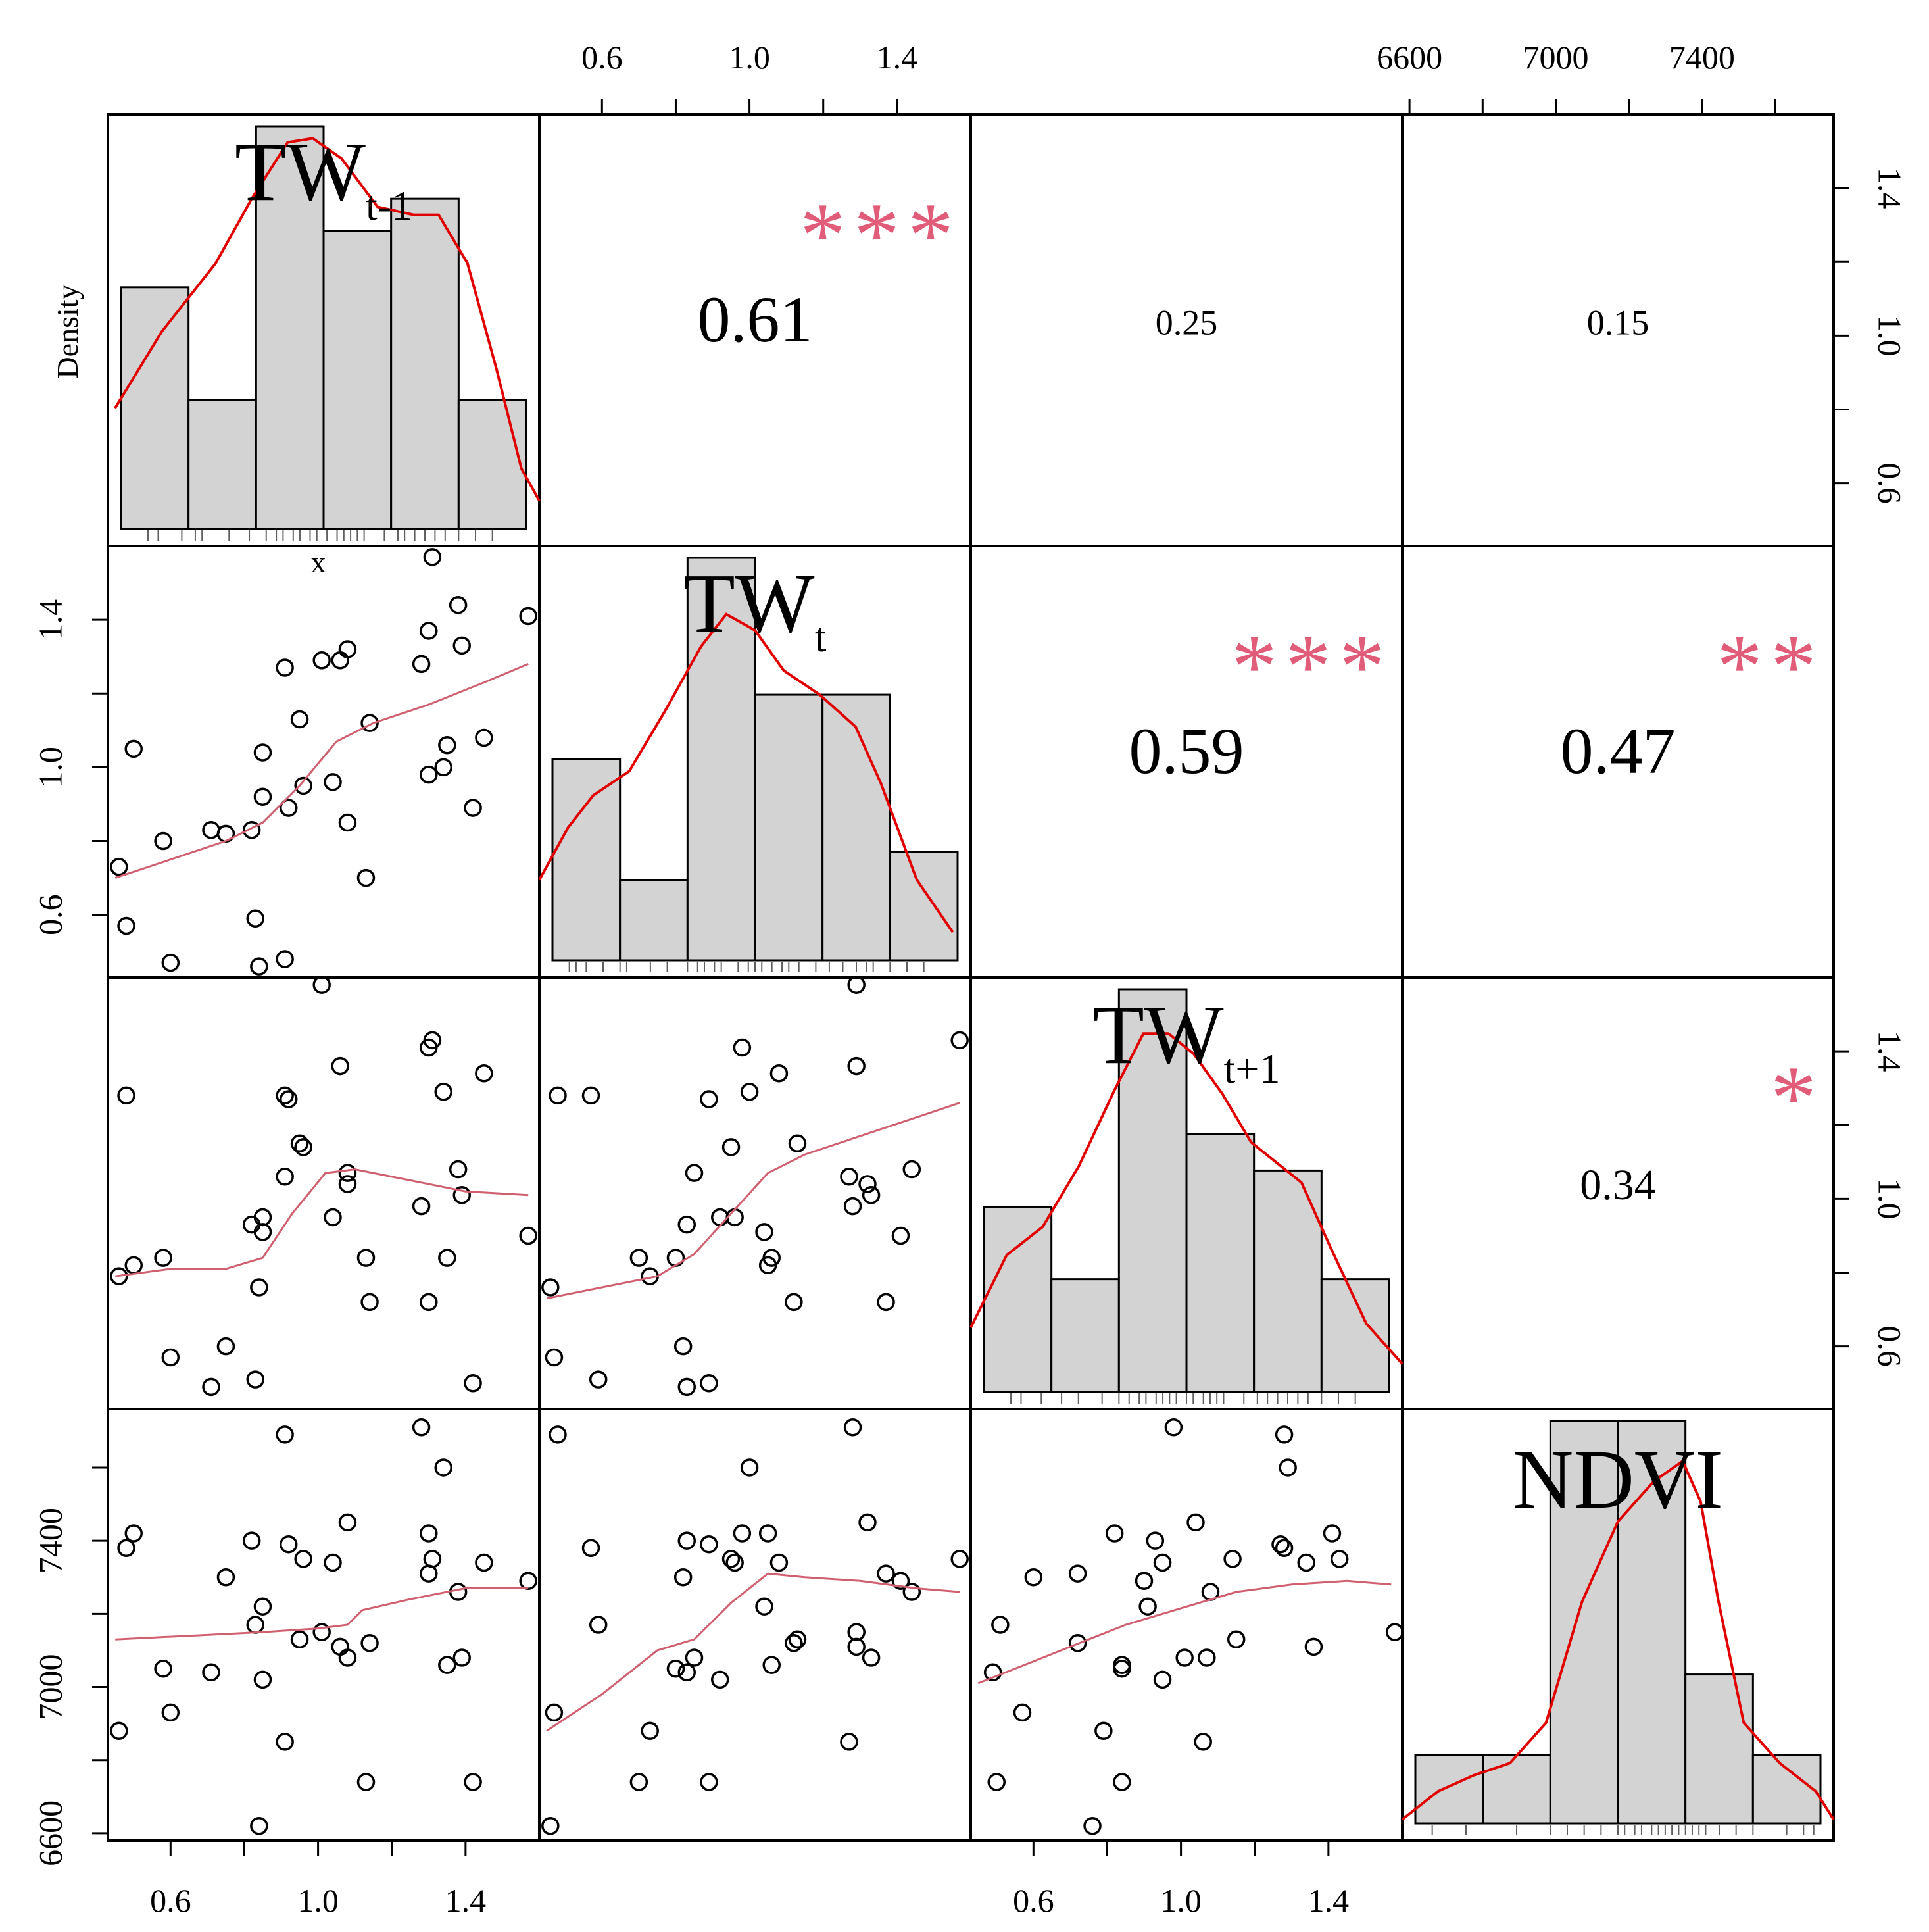 Image resolution: width=1929 pixels, height=1932 pixels. What do you see at coordinates (1186, 750) in the screenshot?
I see `correlation-value-1-2: 0.59` at bounding box center [1186, 750].